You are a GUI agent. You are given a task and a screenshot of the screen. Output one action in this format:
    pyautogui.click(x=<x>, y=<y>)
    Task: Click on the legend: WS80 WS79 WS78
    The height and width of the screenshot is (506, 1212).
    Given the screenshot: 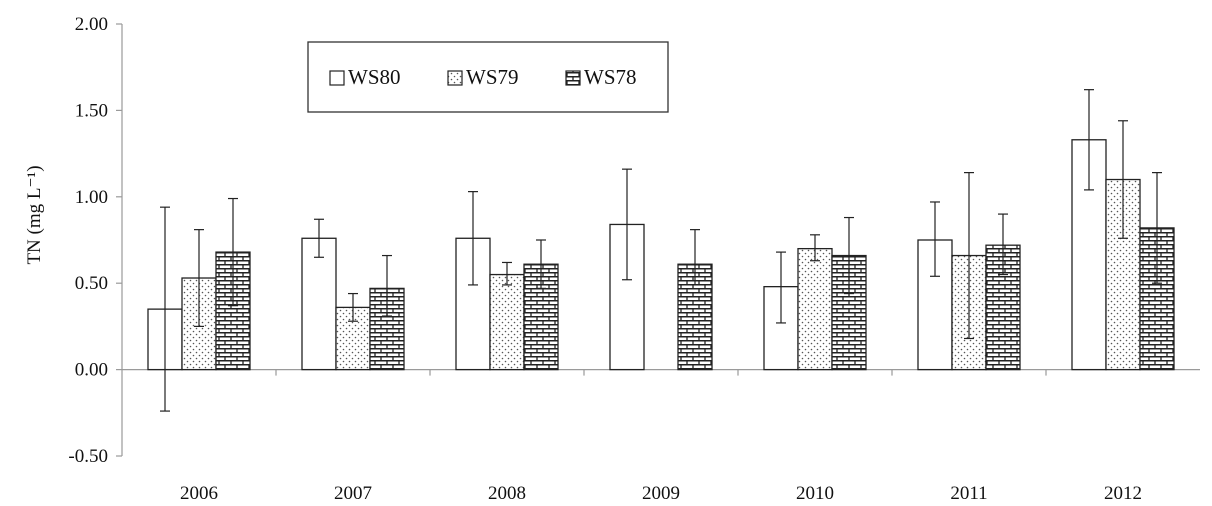 What is the action you would take?
    pyautogui.click(x=488, y=77)
    